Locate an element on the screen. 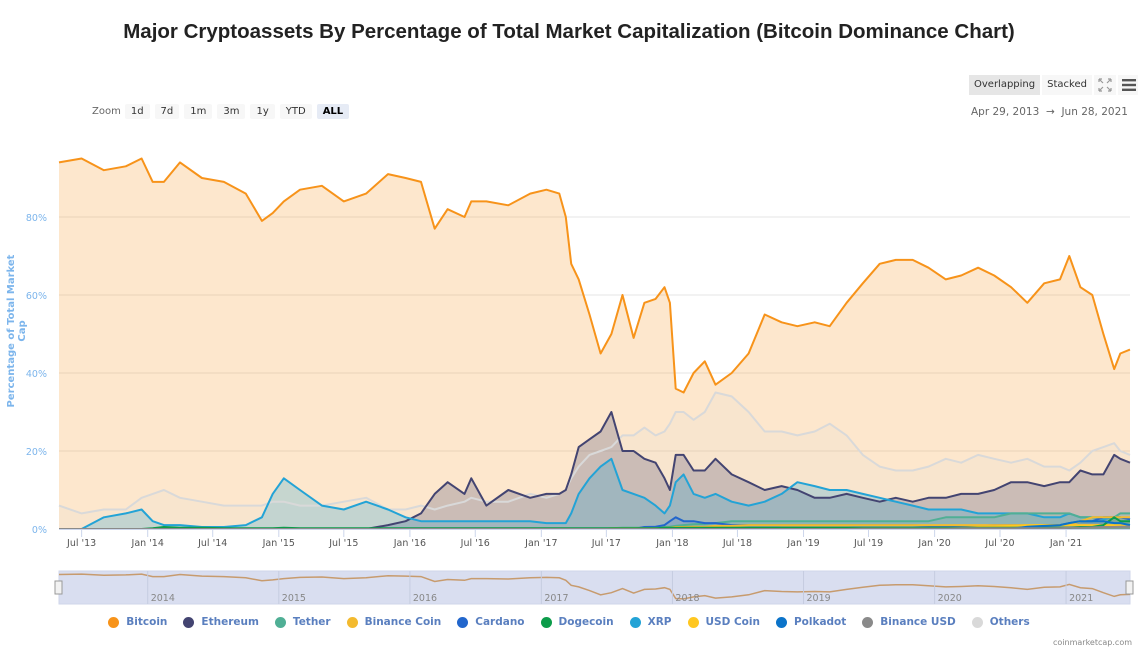 This screenshot has height=653, width=1138. fullscreen-icon is located at coordinates (1105, 85).